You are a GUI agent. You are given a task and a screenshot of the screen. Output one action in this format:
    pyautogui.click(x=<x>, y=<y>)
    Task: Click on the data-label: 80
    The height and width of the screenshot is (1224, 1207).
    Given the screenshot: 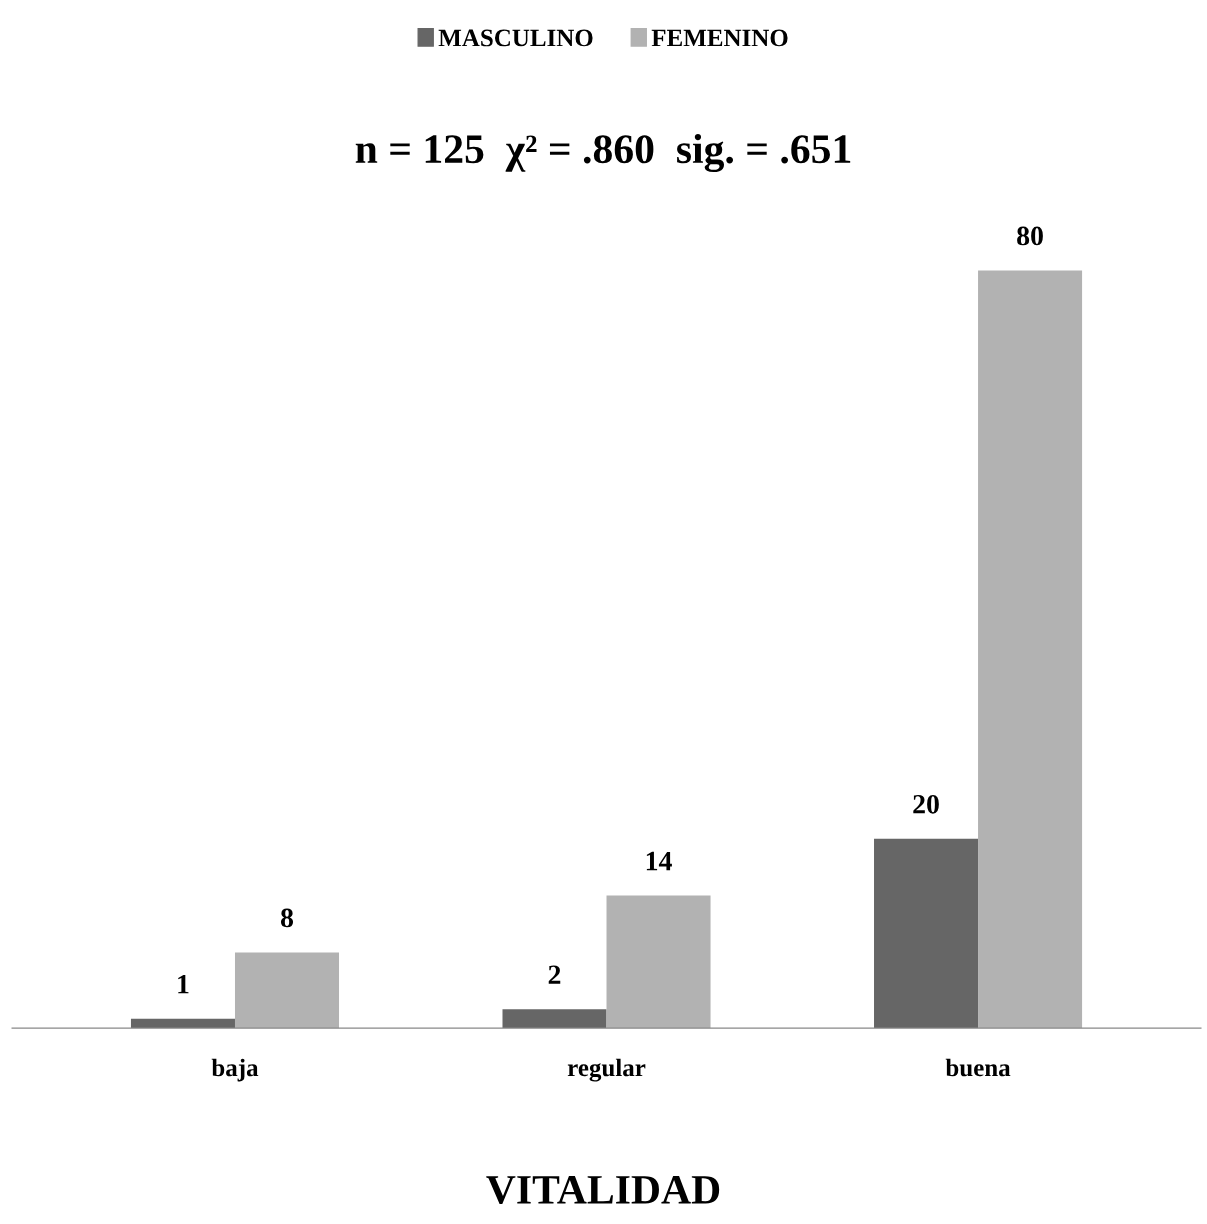 What is the action you would take?
    pyautogui.click(x=1030, y=236)
    